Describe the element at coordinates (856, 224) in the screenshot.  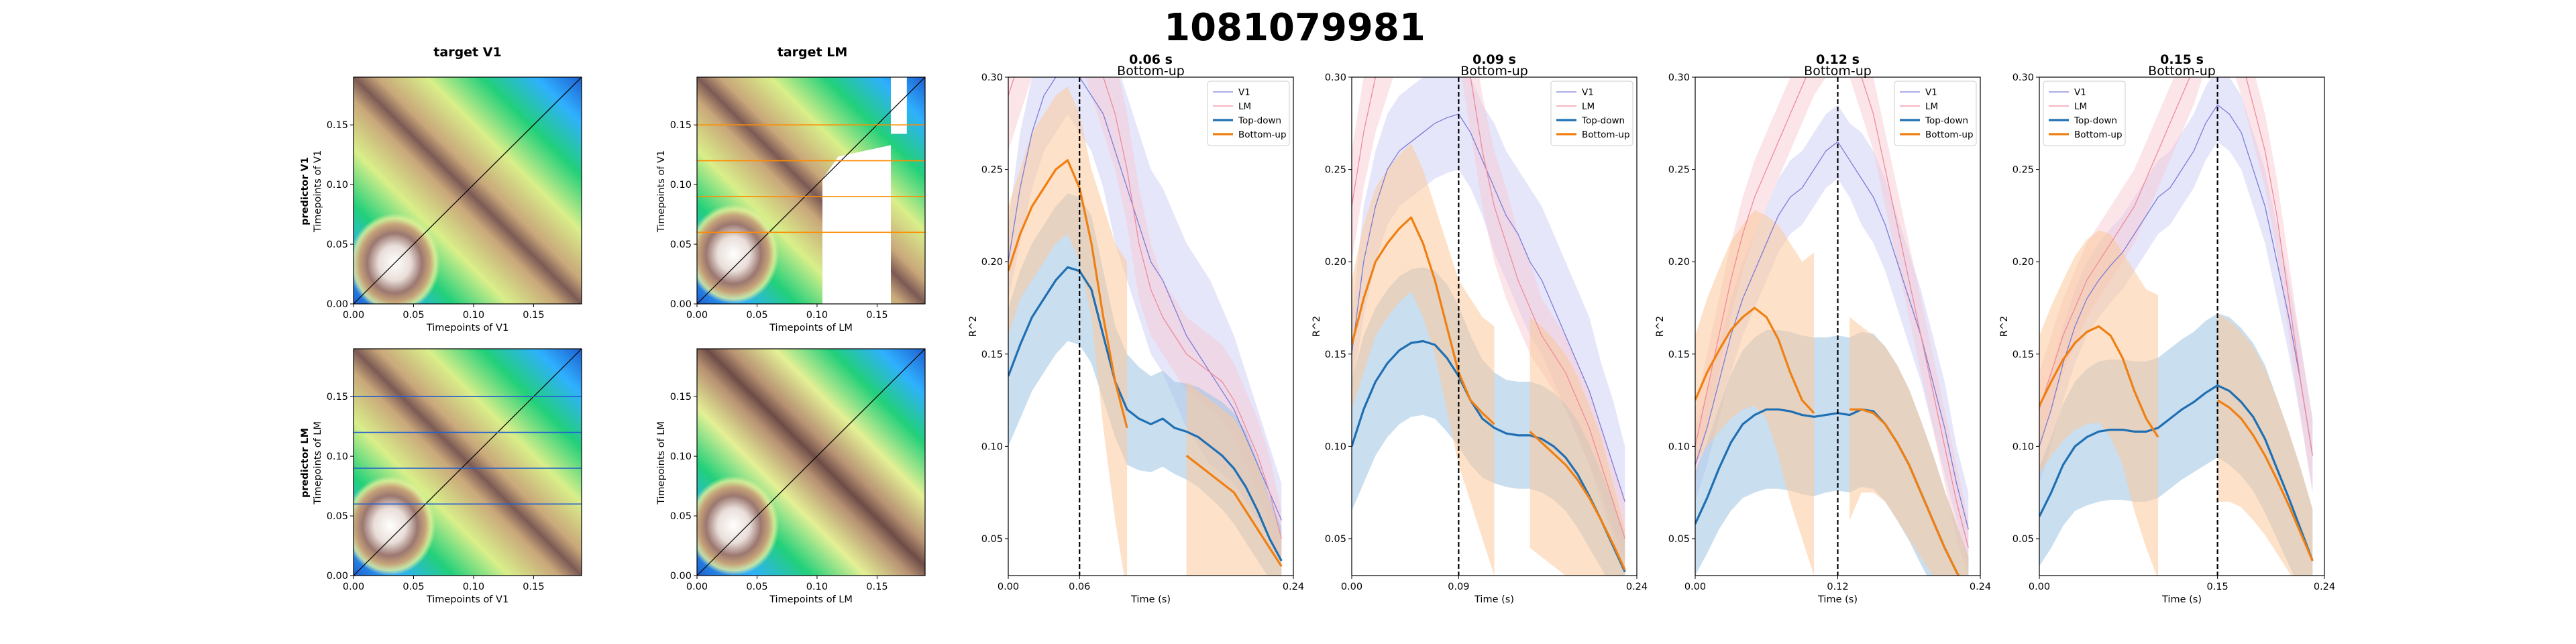
I see `heatmap-mask` at that location.